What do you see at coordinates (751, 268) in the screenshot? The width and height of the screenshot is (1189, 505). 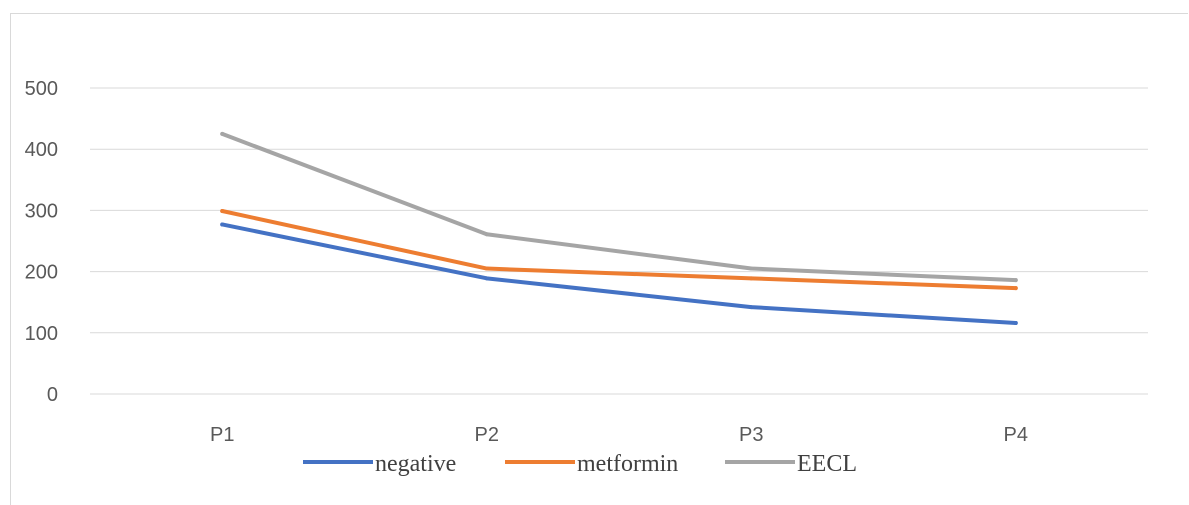 I see `data-point-EECL-P3` at bounding box center [751, 268].